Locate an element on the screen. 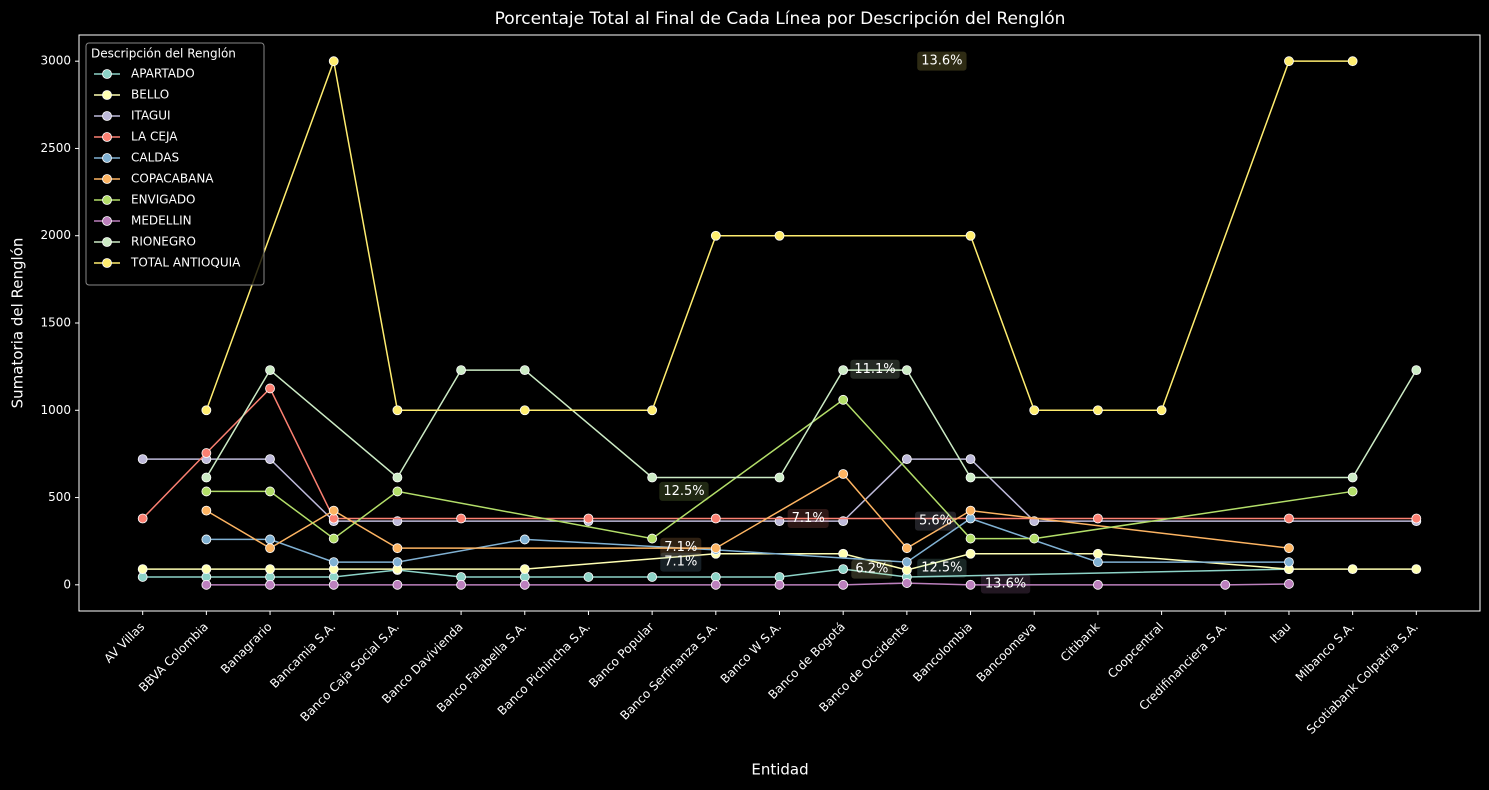  annotation: 12.5% is located at coordinates (684, 491).